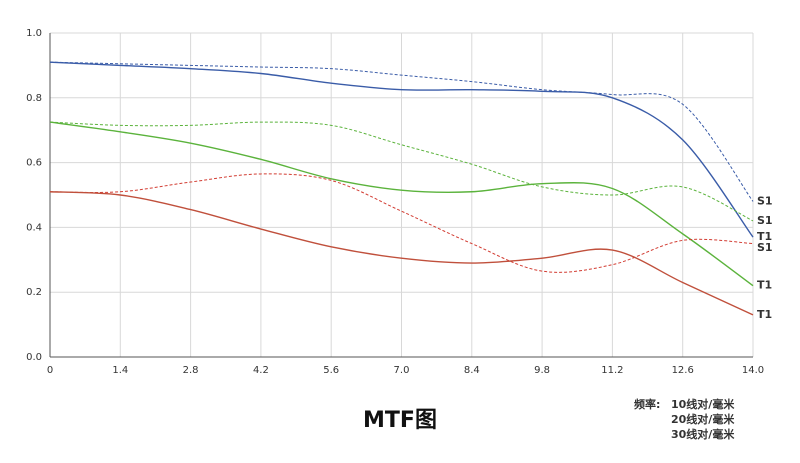 Image resolution: width=800 pixels, height=463 pixels. I want to click on legend-item: 30线对/毫米, so click(703, 434).